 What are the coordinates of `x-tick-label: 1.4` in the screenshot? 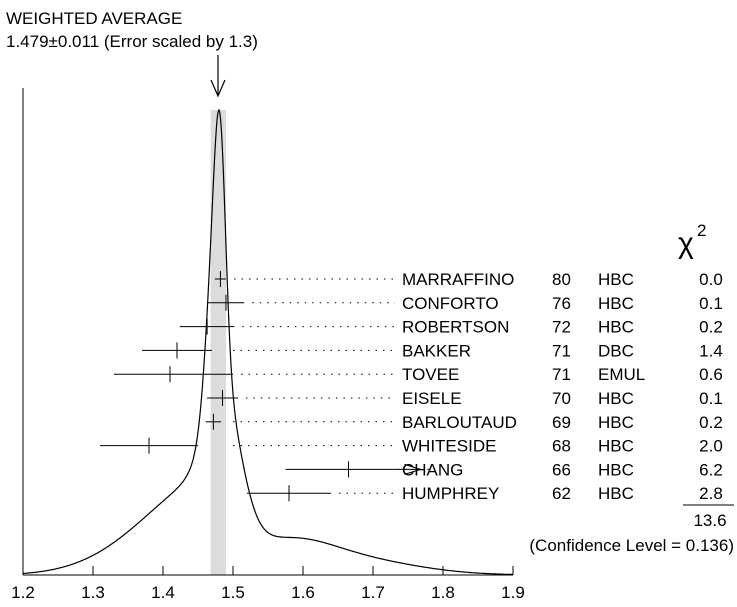 It's located at (163, 592).